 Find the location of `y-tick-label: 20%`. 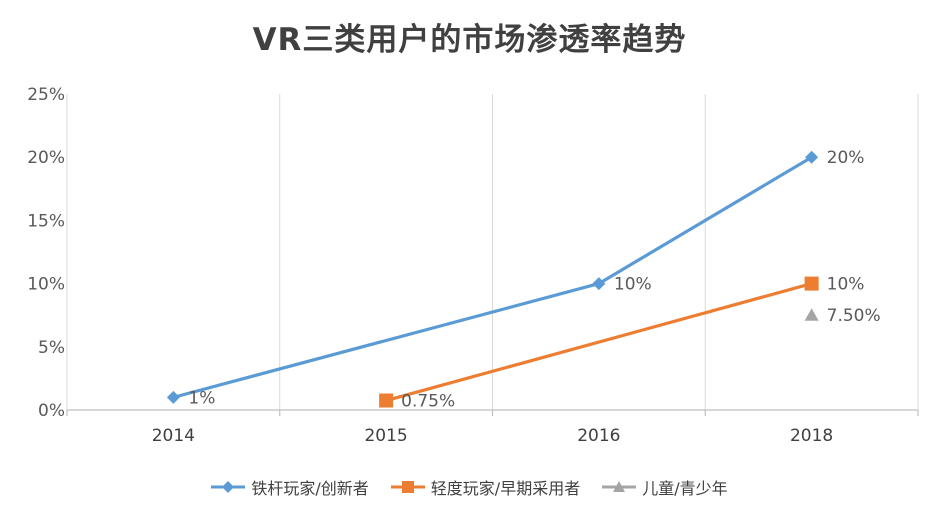

y-tick-label: 20% is located at coordinates (46, 158).